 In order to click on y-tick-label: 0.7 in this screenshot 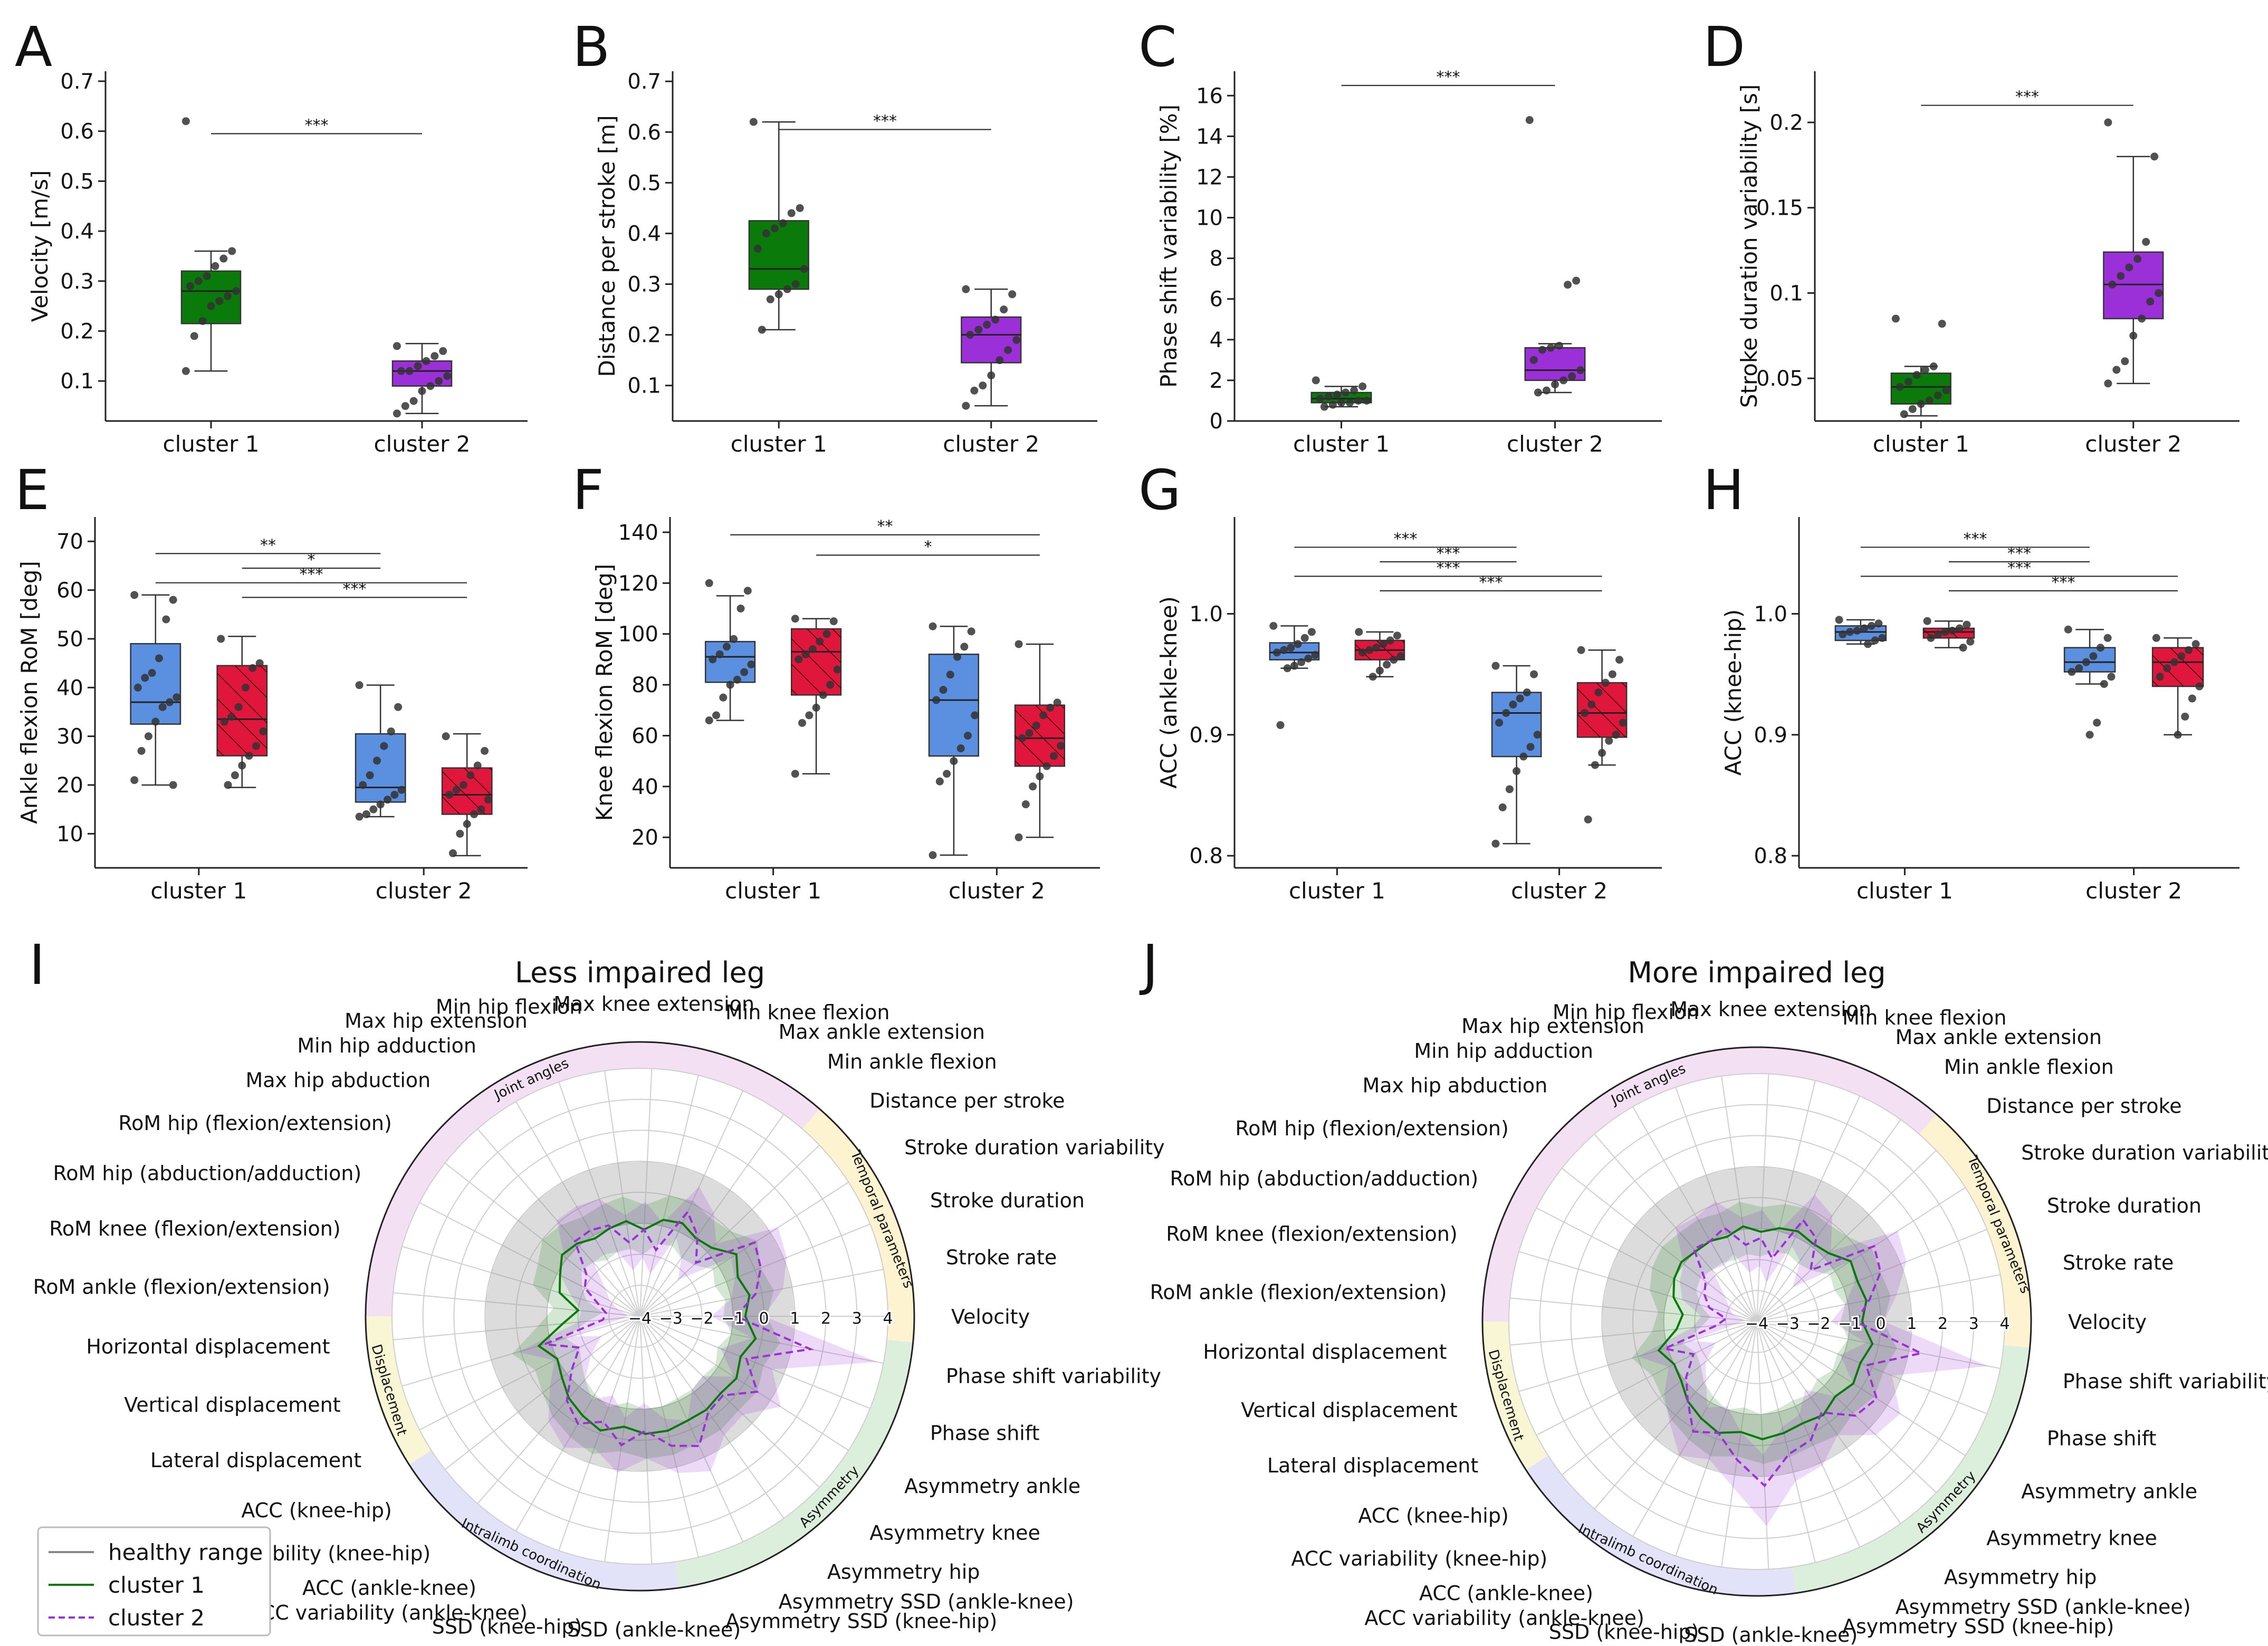, I will do `click(77, 82)`.